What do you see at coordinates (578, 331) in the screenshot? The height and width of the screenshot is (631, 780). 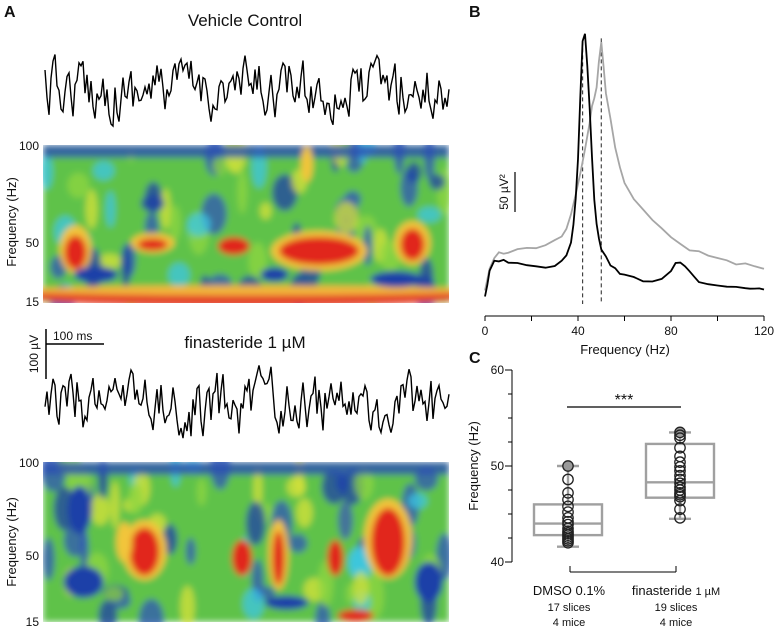 I see `panel-b-xtick-40: 40` at bounding box center [578, 331].